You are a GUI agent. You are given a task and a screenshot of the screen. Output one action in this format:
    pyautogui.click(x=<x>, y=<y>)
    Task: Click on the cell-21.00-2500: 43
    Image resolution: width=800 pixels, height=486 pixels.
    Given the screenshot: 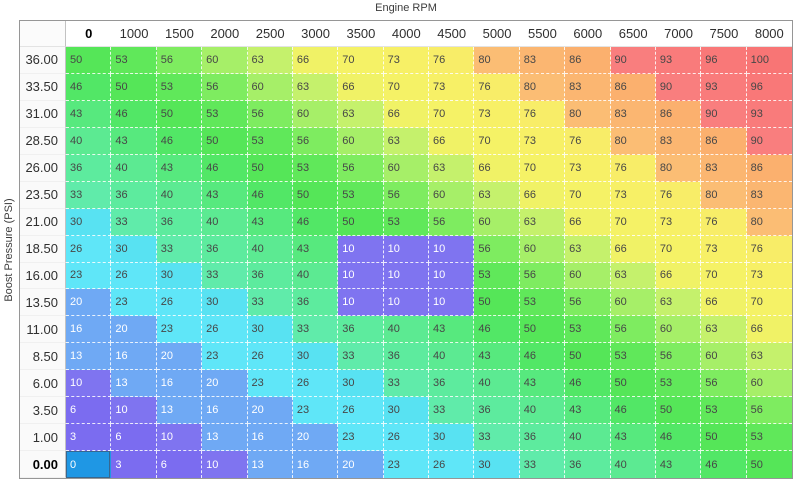 What is the action you would take?
    pyautogui.click(x=270, y=222)
    